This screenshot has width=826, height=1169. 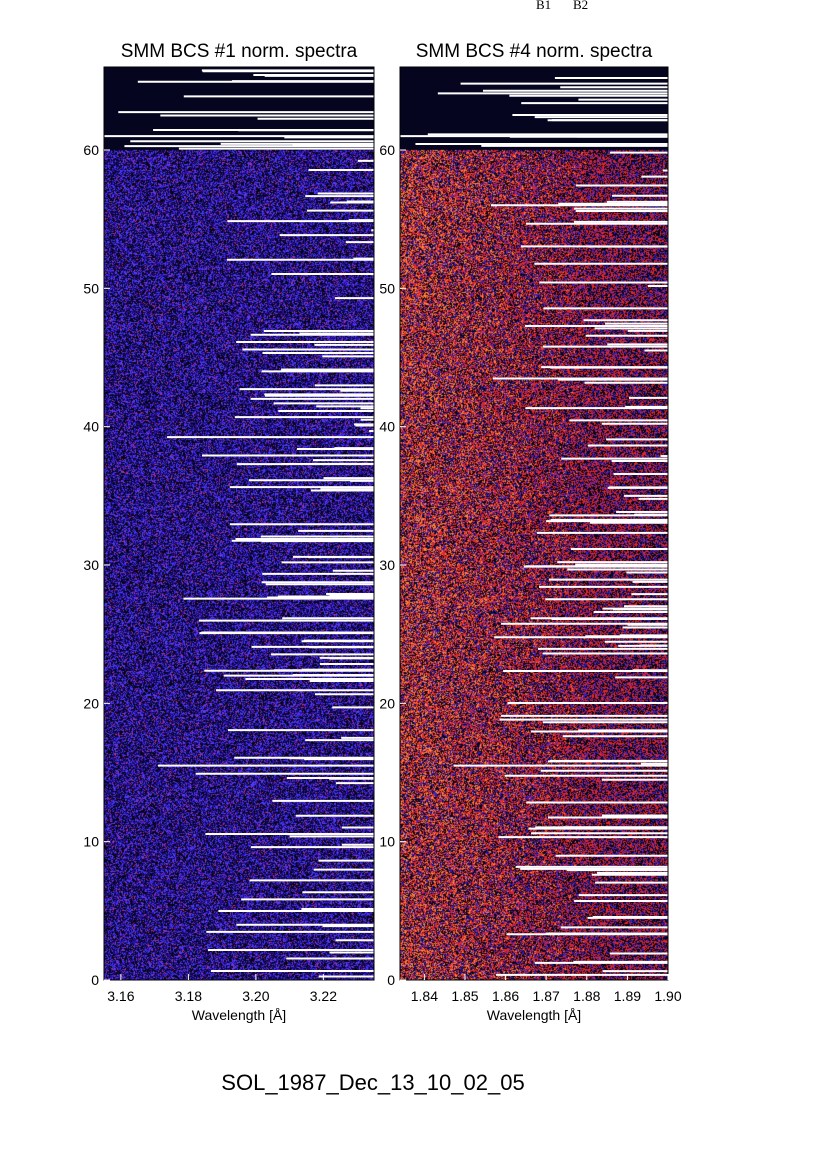 What do you see at coordinates (546, 996) in the screenshot?
I see `x-tick-label: 1.87` at bounding box center [546, 996].